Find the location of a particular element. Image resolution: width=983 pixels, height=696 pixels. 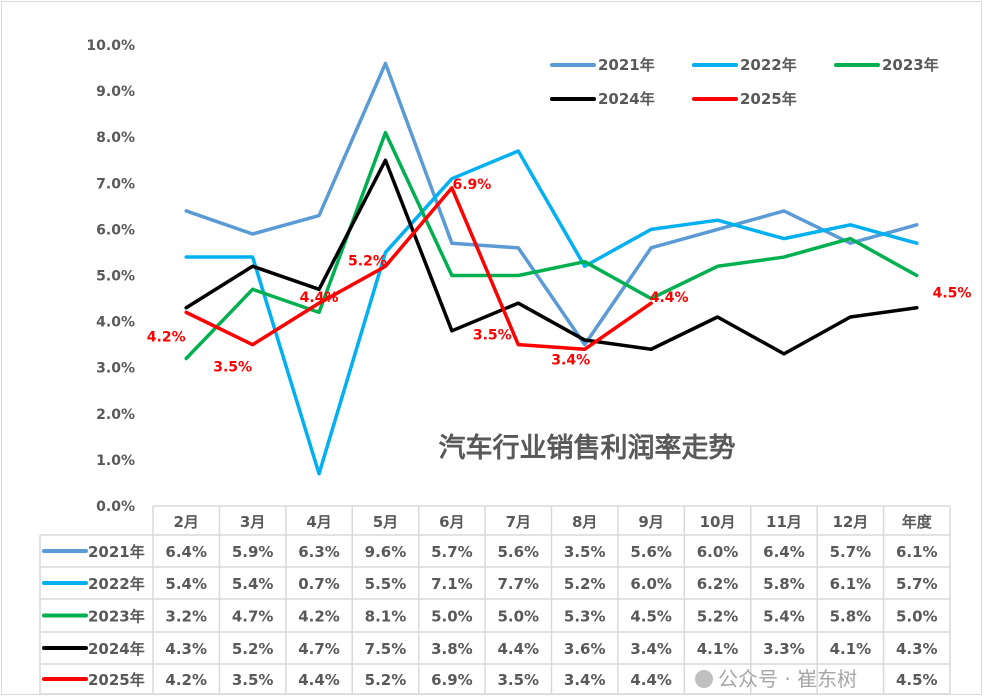

y-tick-label: 4.0% is located at coordinates (115, 323).